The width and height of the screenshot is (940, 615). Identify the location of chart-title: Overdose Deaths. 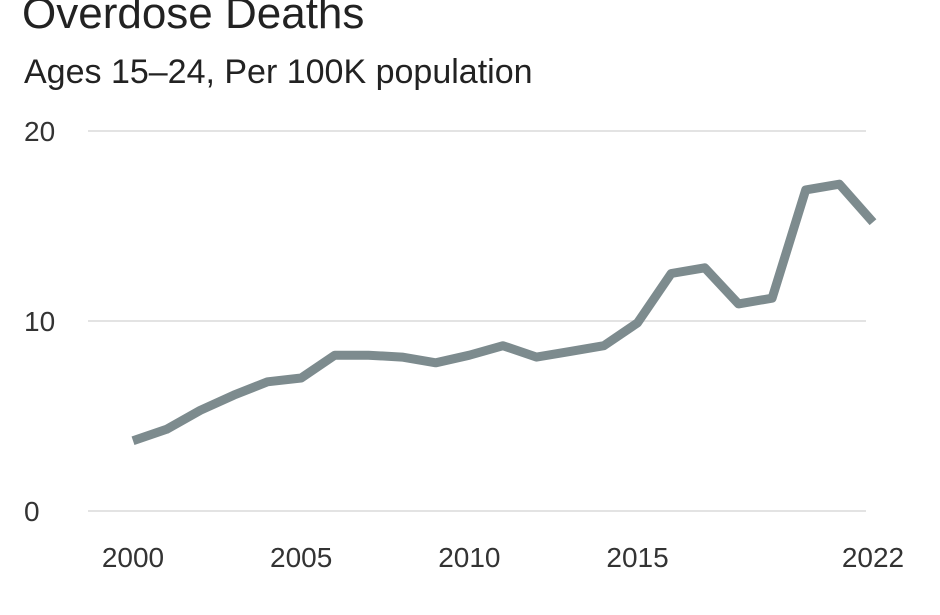
(193, 19).